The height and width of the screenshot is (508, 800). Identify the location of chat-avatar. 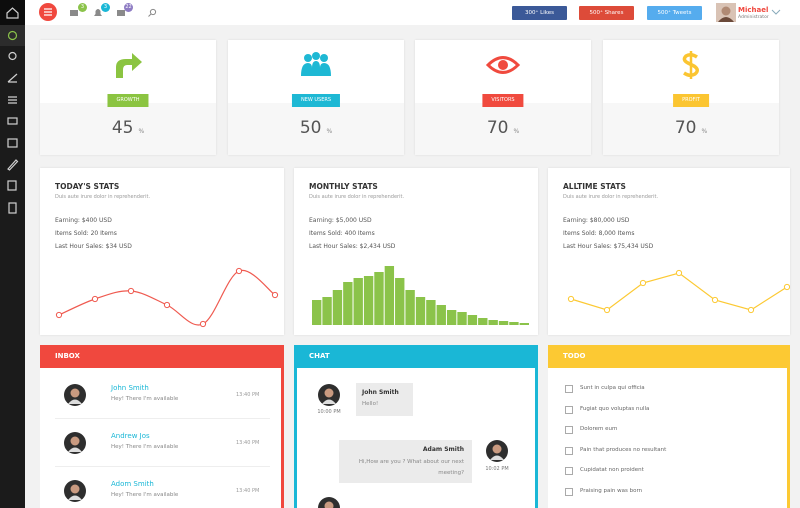
(497, 451).